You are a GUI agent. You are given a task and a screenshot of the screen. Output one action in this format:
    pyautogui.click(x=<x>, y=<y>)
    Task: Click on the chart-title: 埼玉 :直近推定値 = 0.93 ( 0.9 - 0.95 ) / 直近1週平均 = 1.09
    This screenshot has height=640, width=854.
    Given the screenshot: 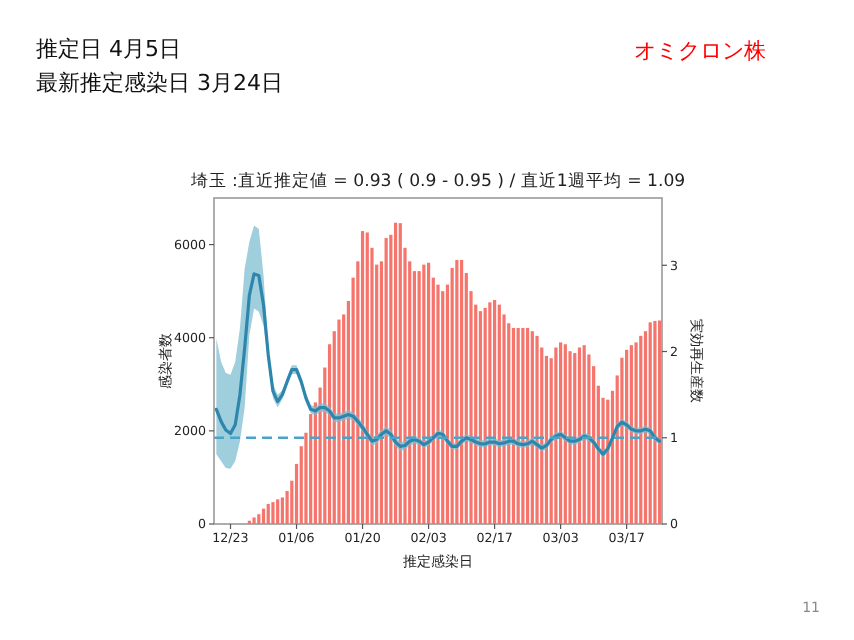 What is the action you would take?
    pyautogui.click(x=437, y=181)
    